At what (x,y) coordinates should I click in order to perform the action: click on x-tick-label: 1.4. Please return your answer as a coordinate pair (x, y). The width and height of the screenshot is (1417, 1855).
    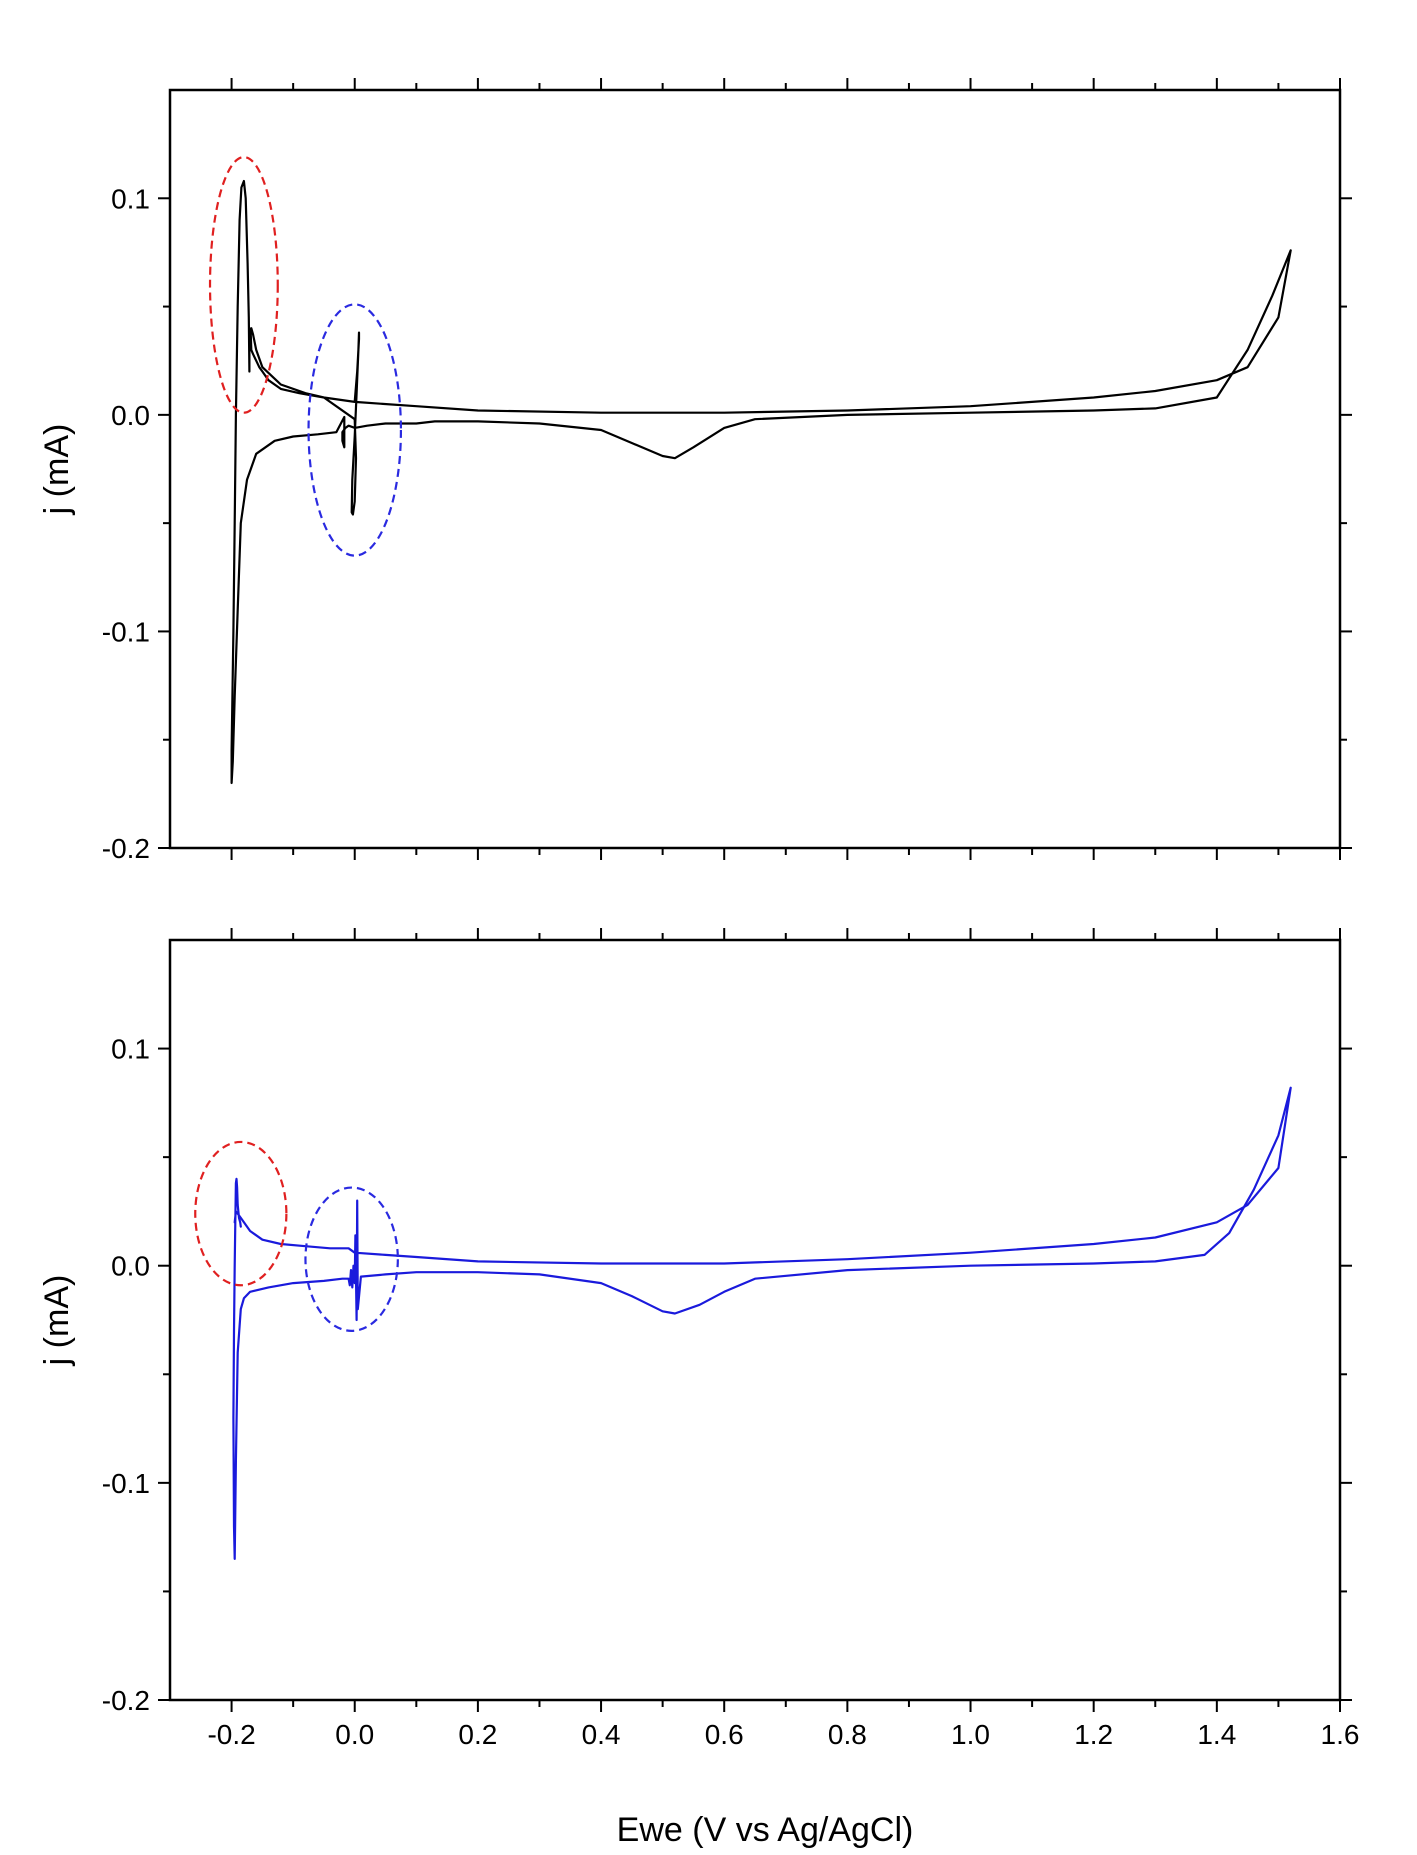
    Looking at the image, I should click on (1216, 1734).